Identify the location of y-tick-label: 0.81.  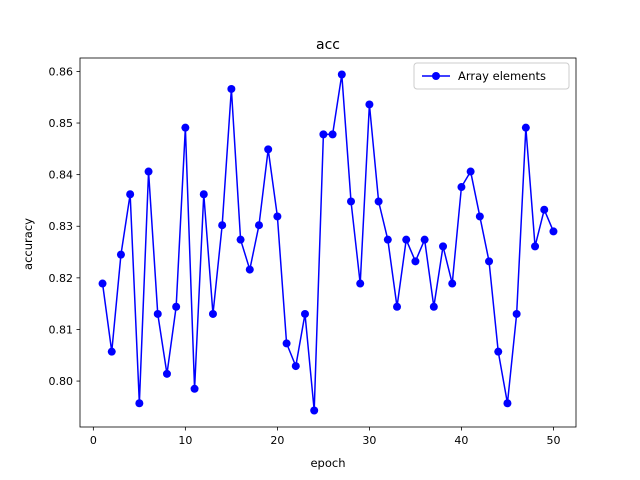
(61, 329).